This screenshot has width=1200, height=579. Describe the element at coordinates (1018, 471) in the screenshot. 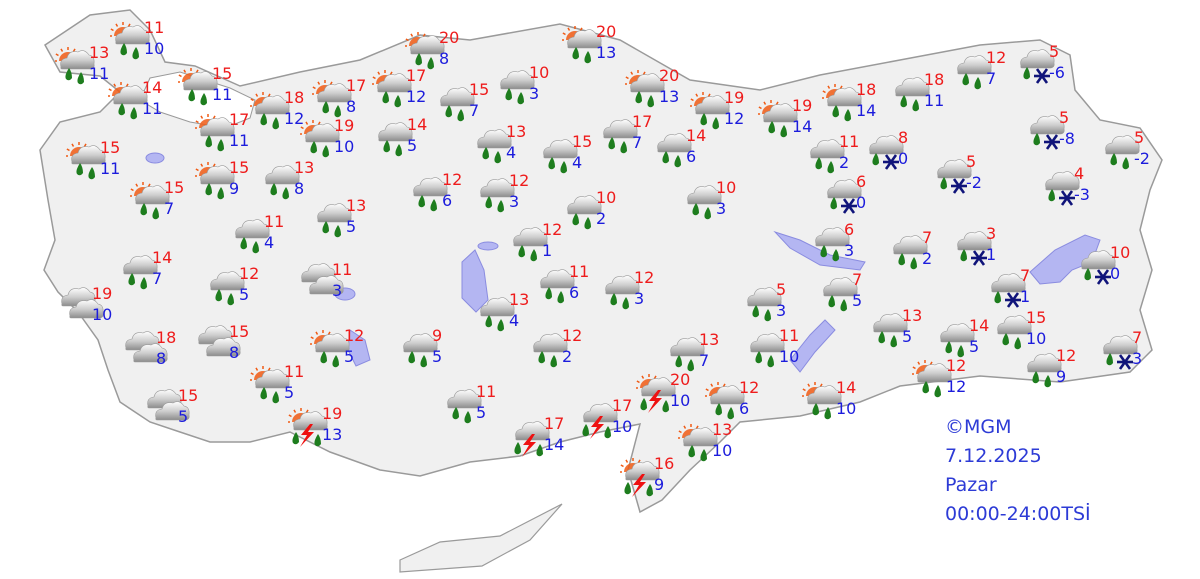

I see `map-legend: ©MGM 7.12.2025 Pazar 00:00-24:00TSİ` at that location.